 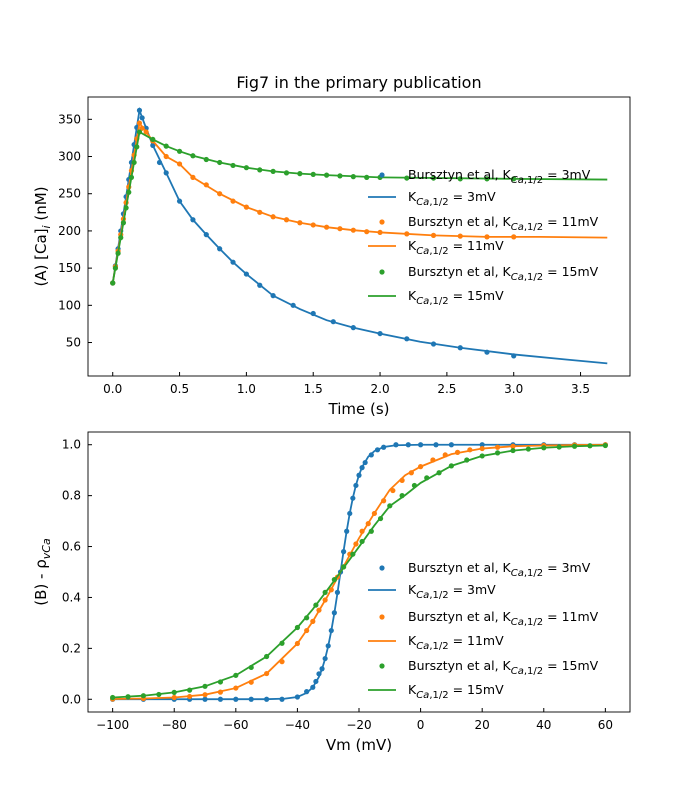 I want to click on x-tick-label: 60, so click(x=605, y=725).